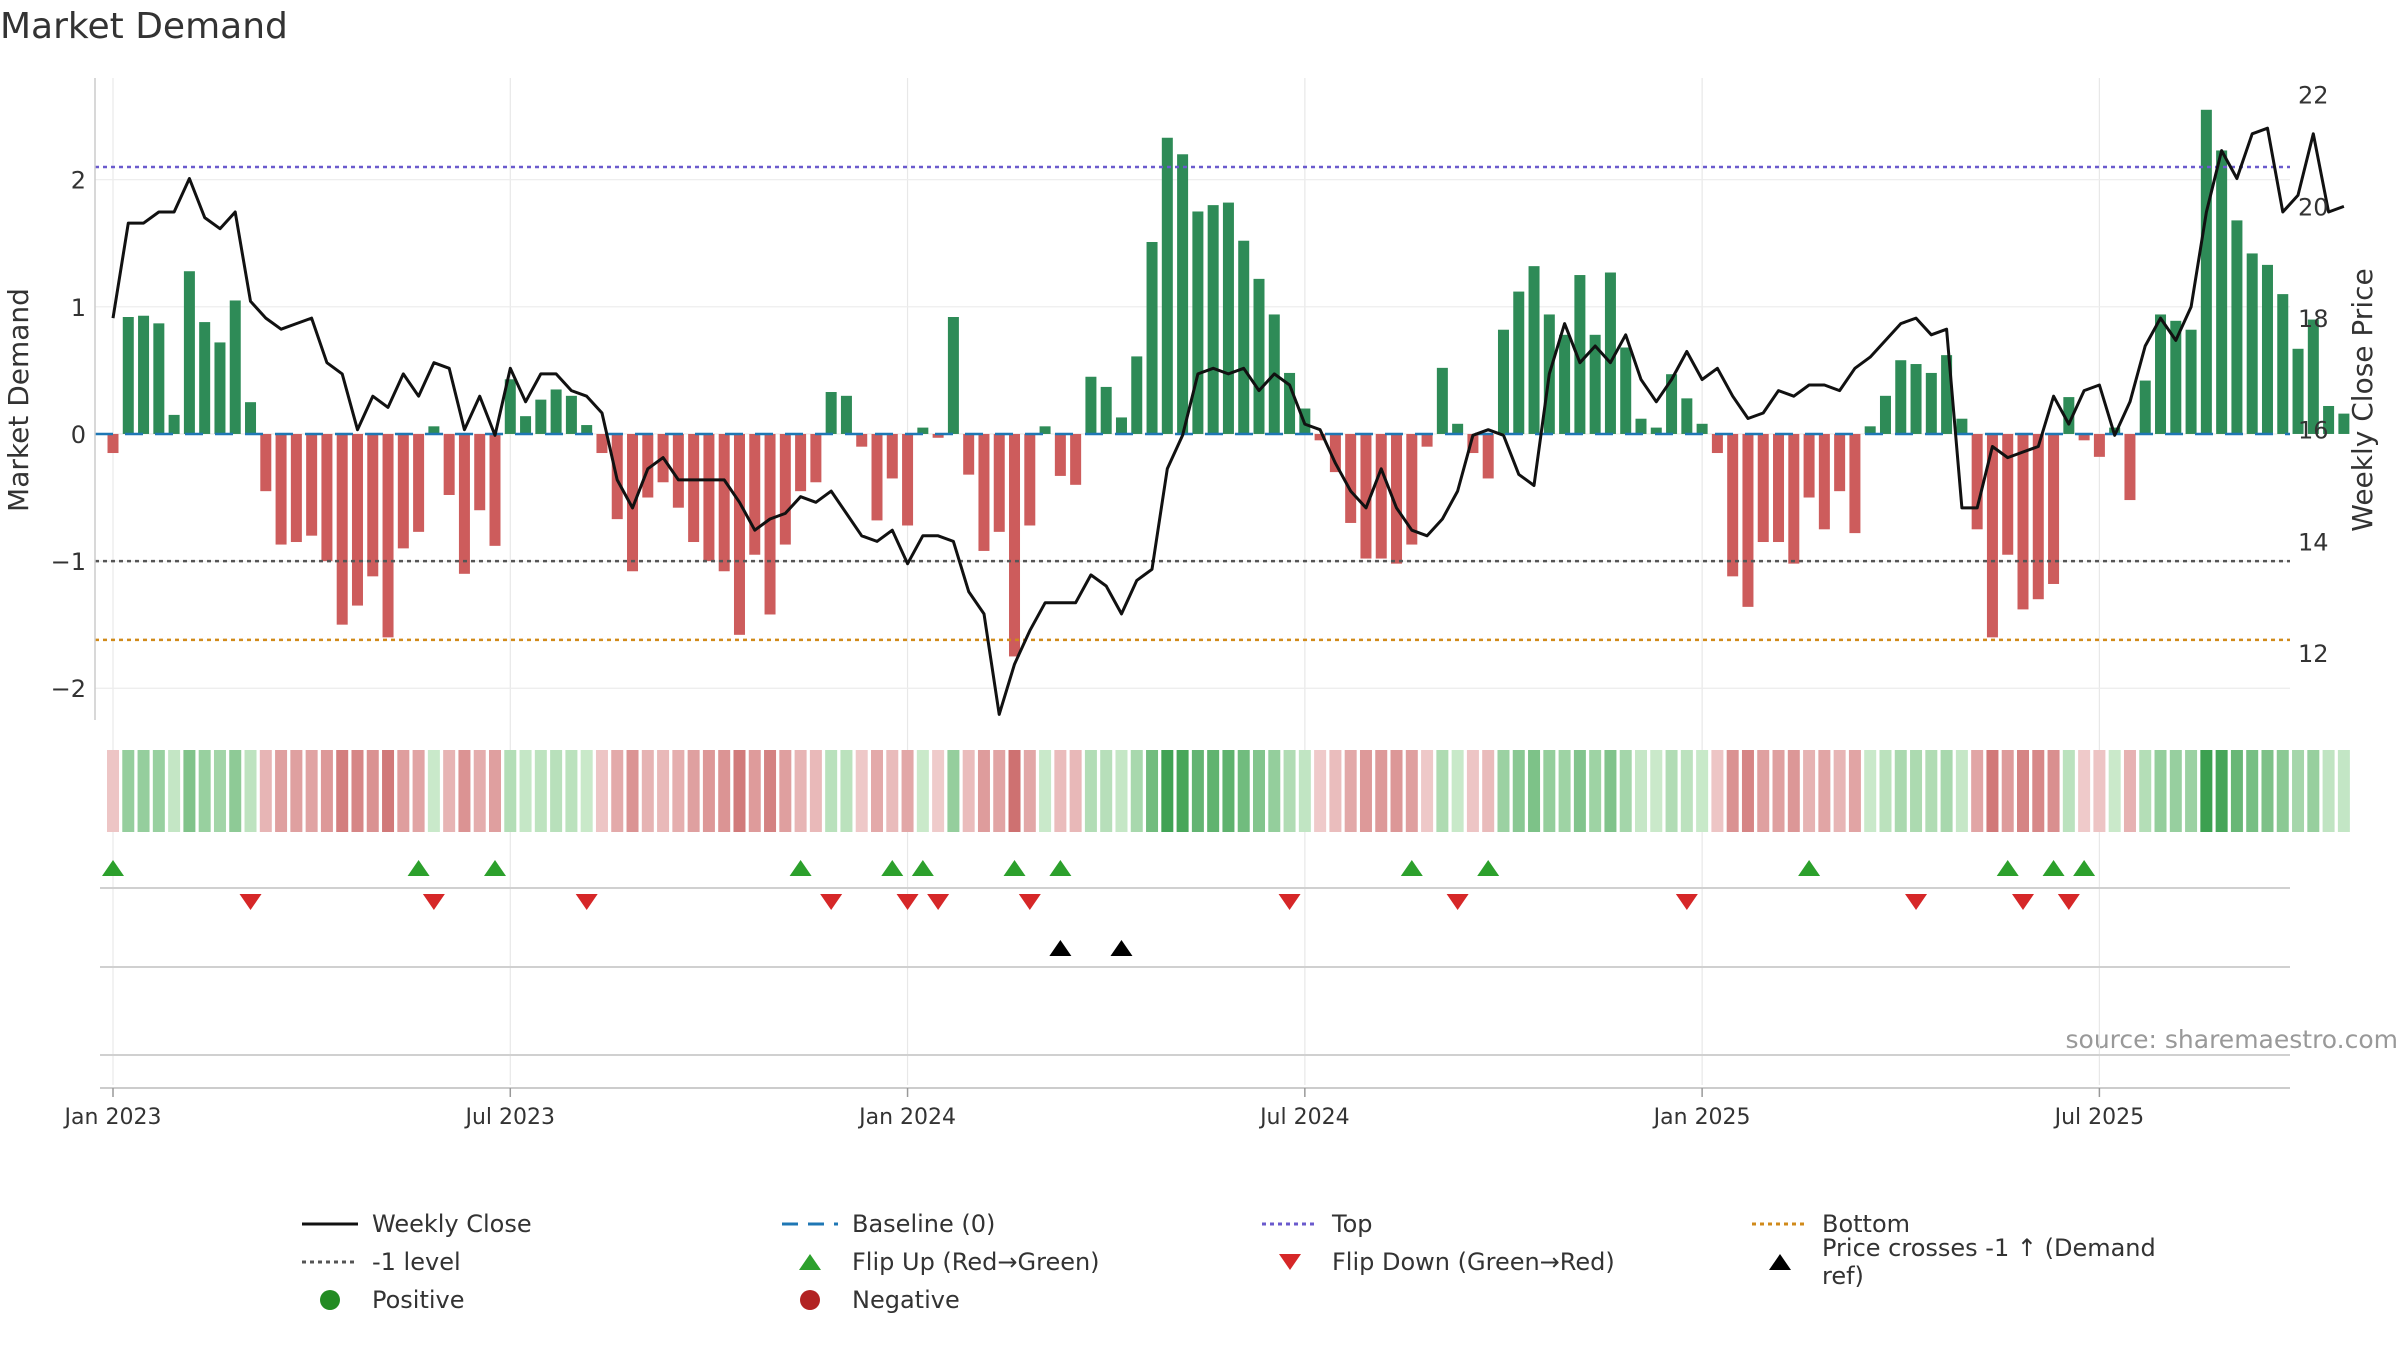 The height and width of the screenshot is (1350, 2400). What do you see at coordinates (2313, 207) in the screenshot?
I see `right-tick-label: 20` at bounding box center [2313, 207].